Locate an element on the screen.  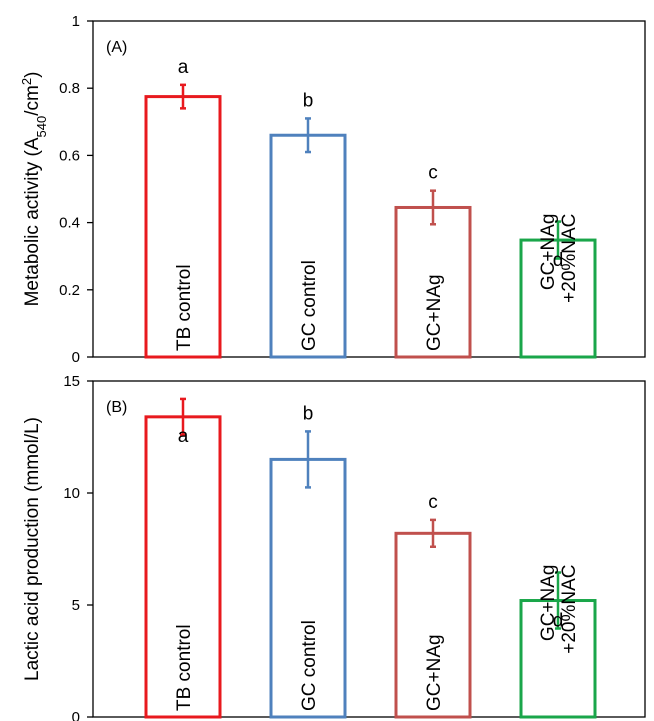
y-tick-label: 0.6 is located at coordinates (69, 155).